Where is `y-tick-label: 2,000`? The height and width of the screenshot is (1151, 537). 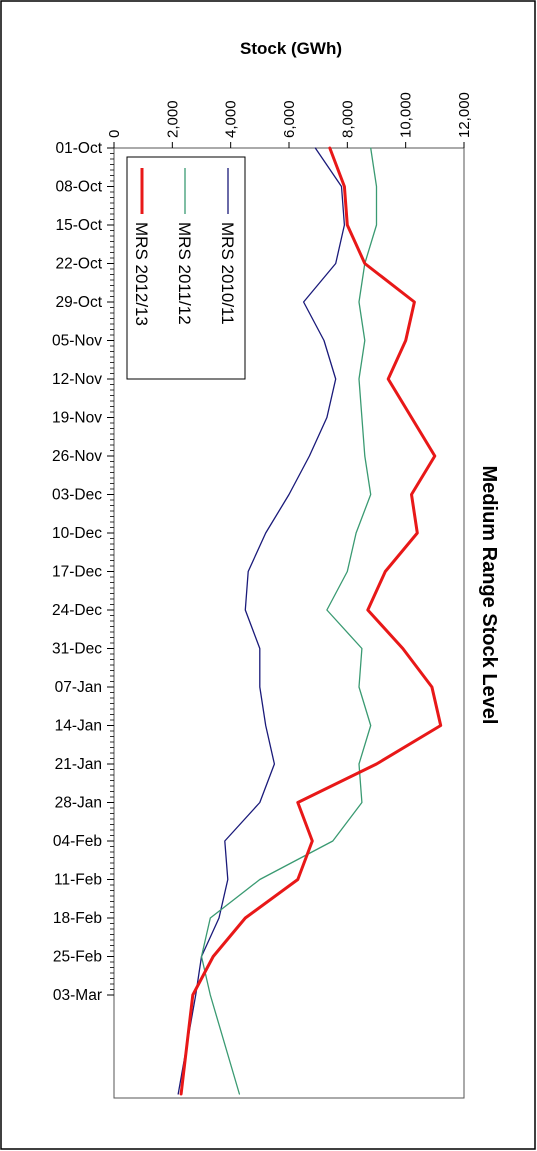 y-tick-label: 2,000 is located at coordinates (172, 119).